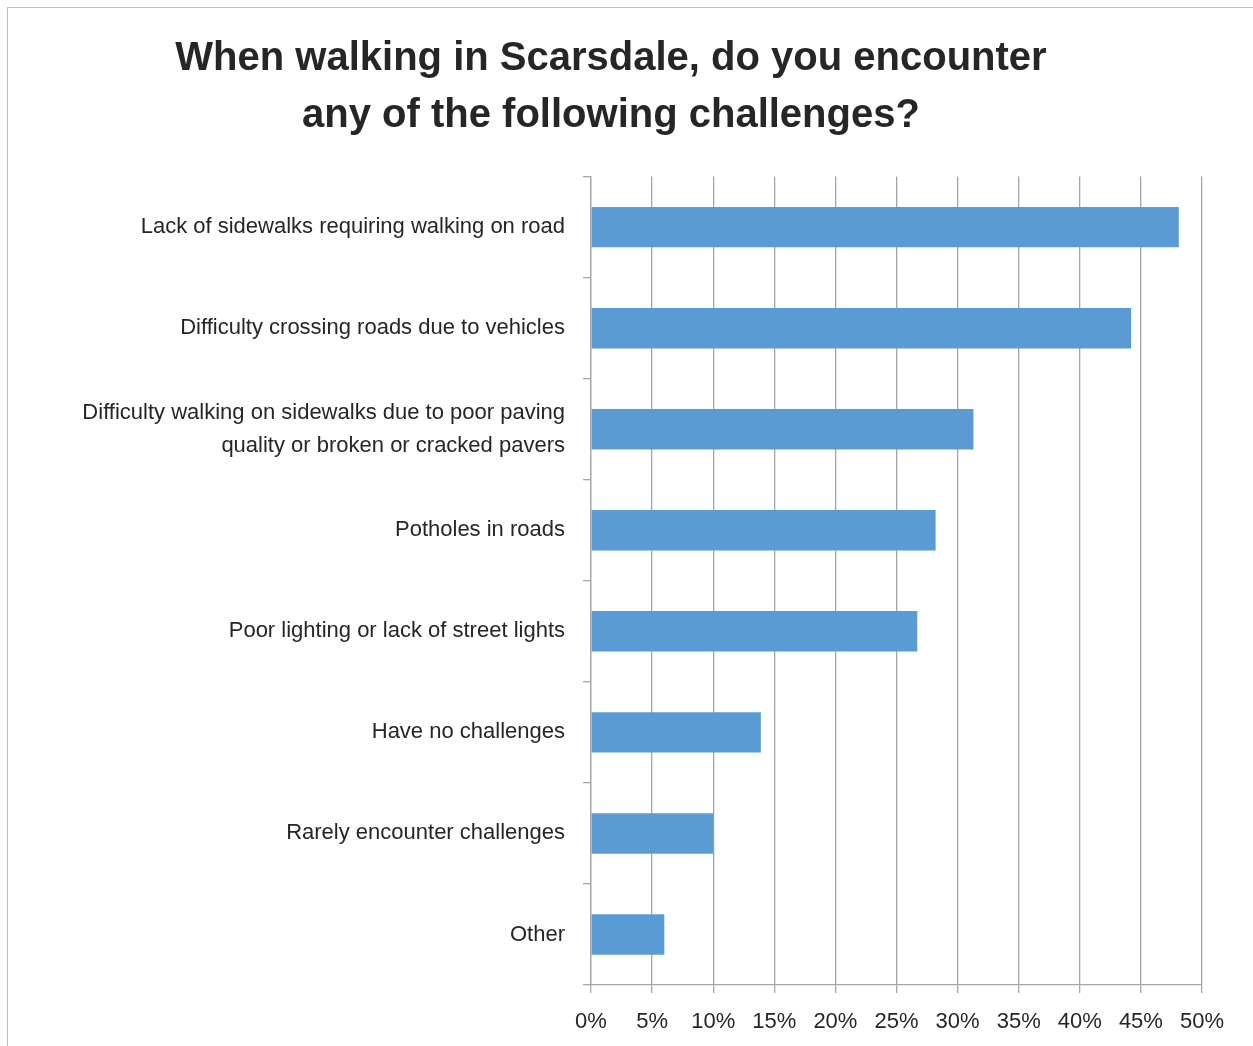 Image resolution: width=1253 pixels, height=1046 pixels. I want to click on x-tick-label: 25%, so click(896, 1020).